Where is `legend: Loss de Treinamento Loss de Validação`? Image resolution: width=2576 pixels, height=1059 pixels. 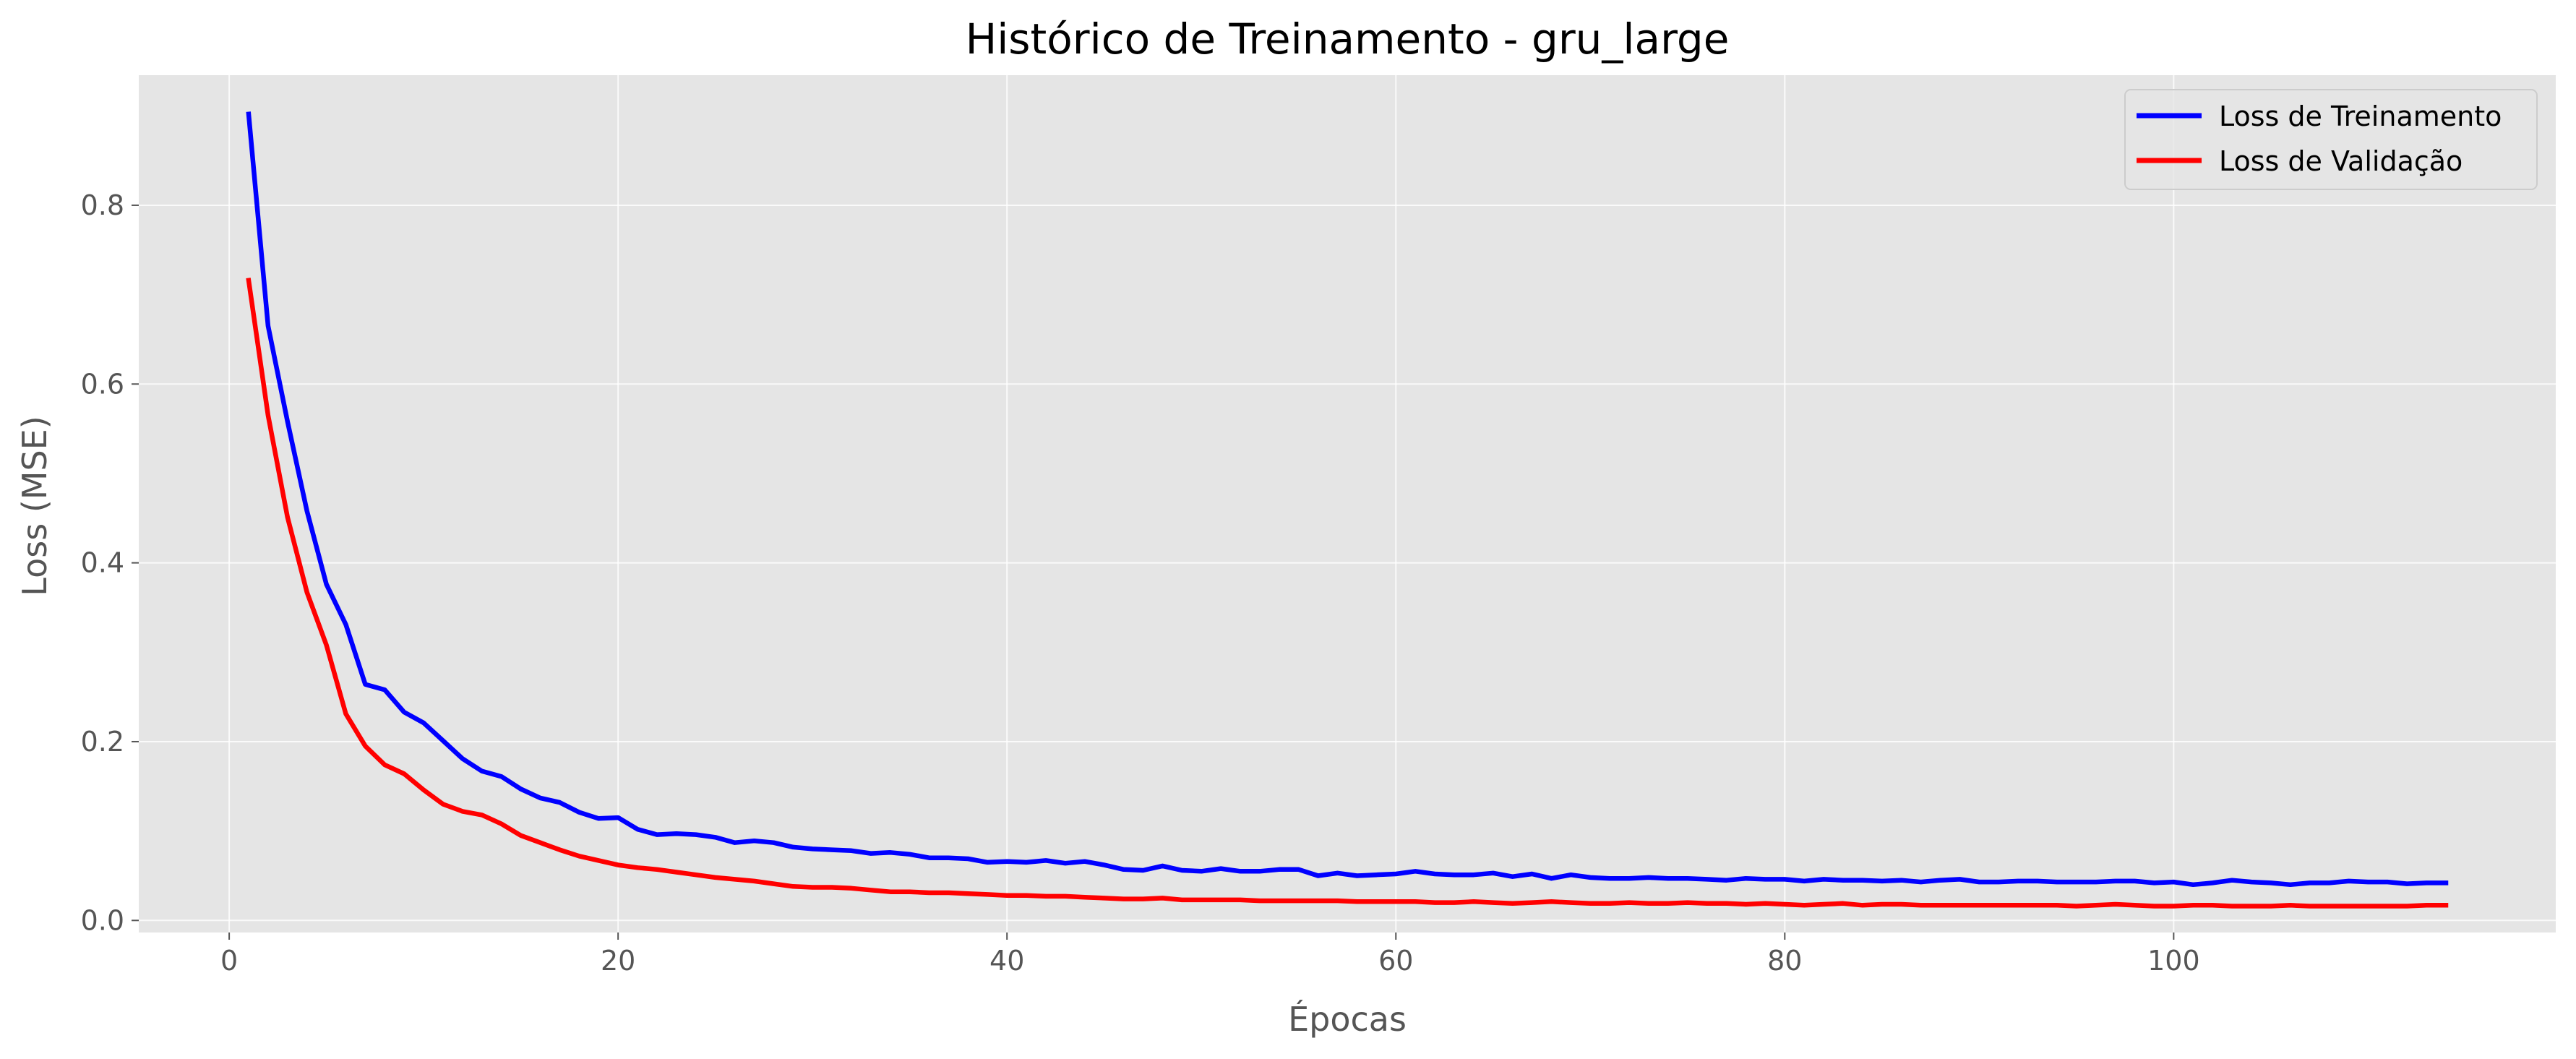 legend: Loss de Treinamento Loss de Validação is located at coordinates (2331, 139).